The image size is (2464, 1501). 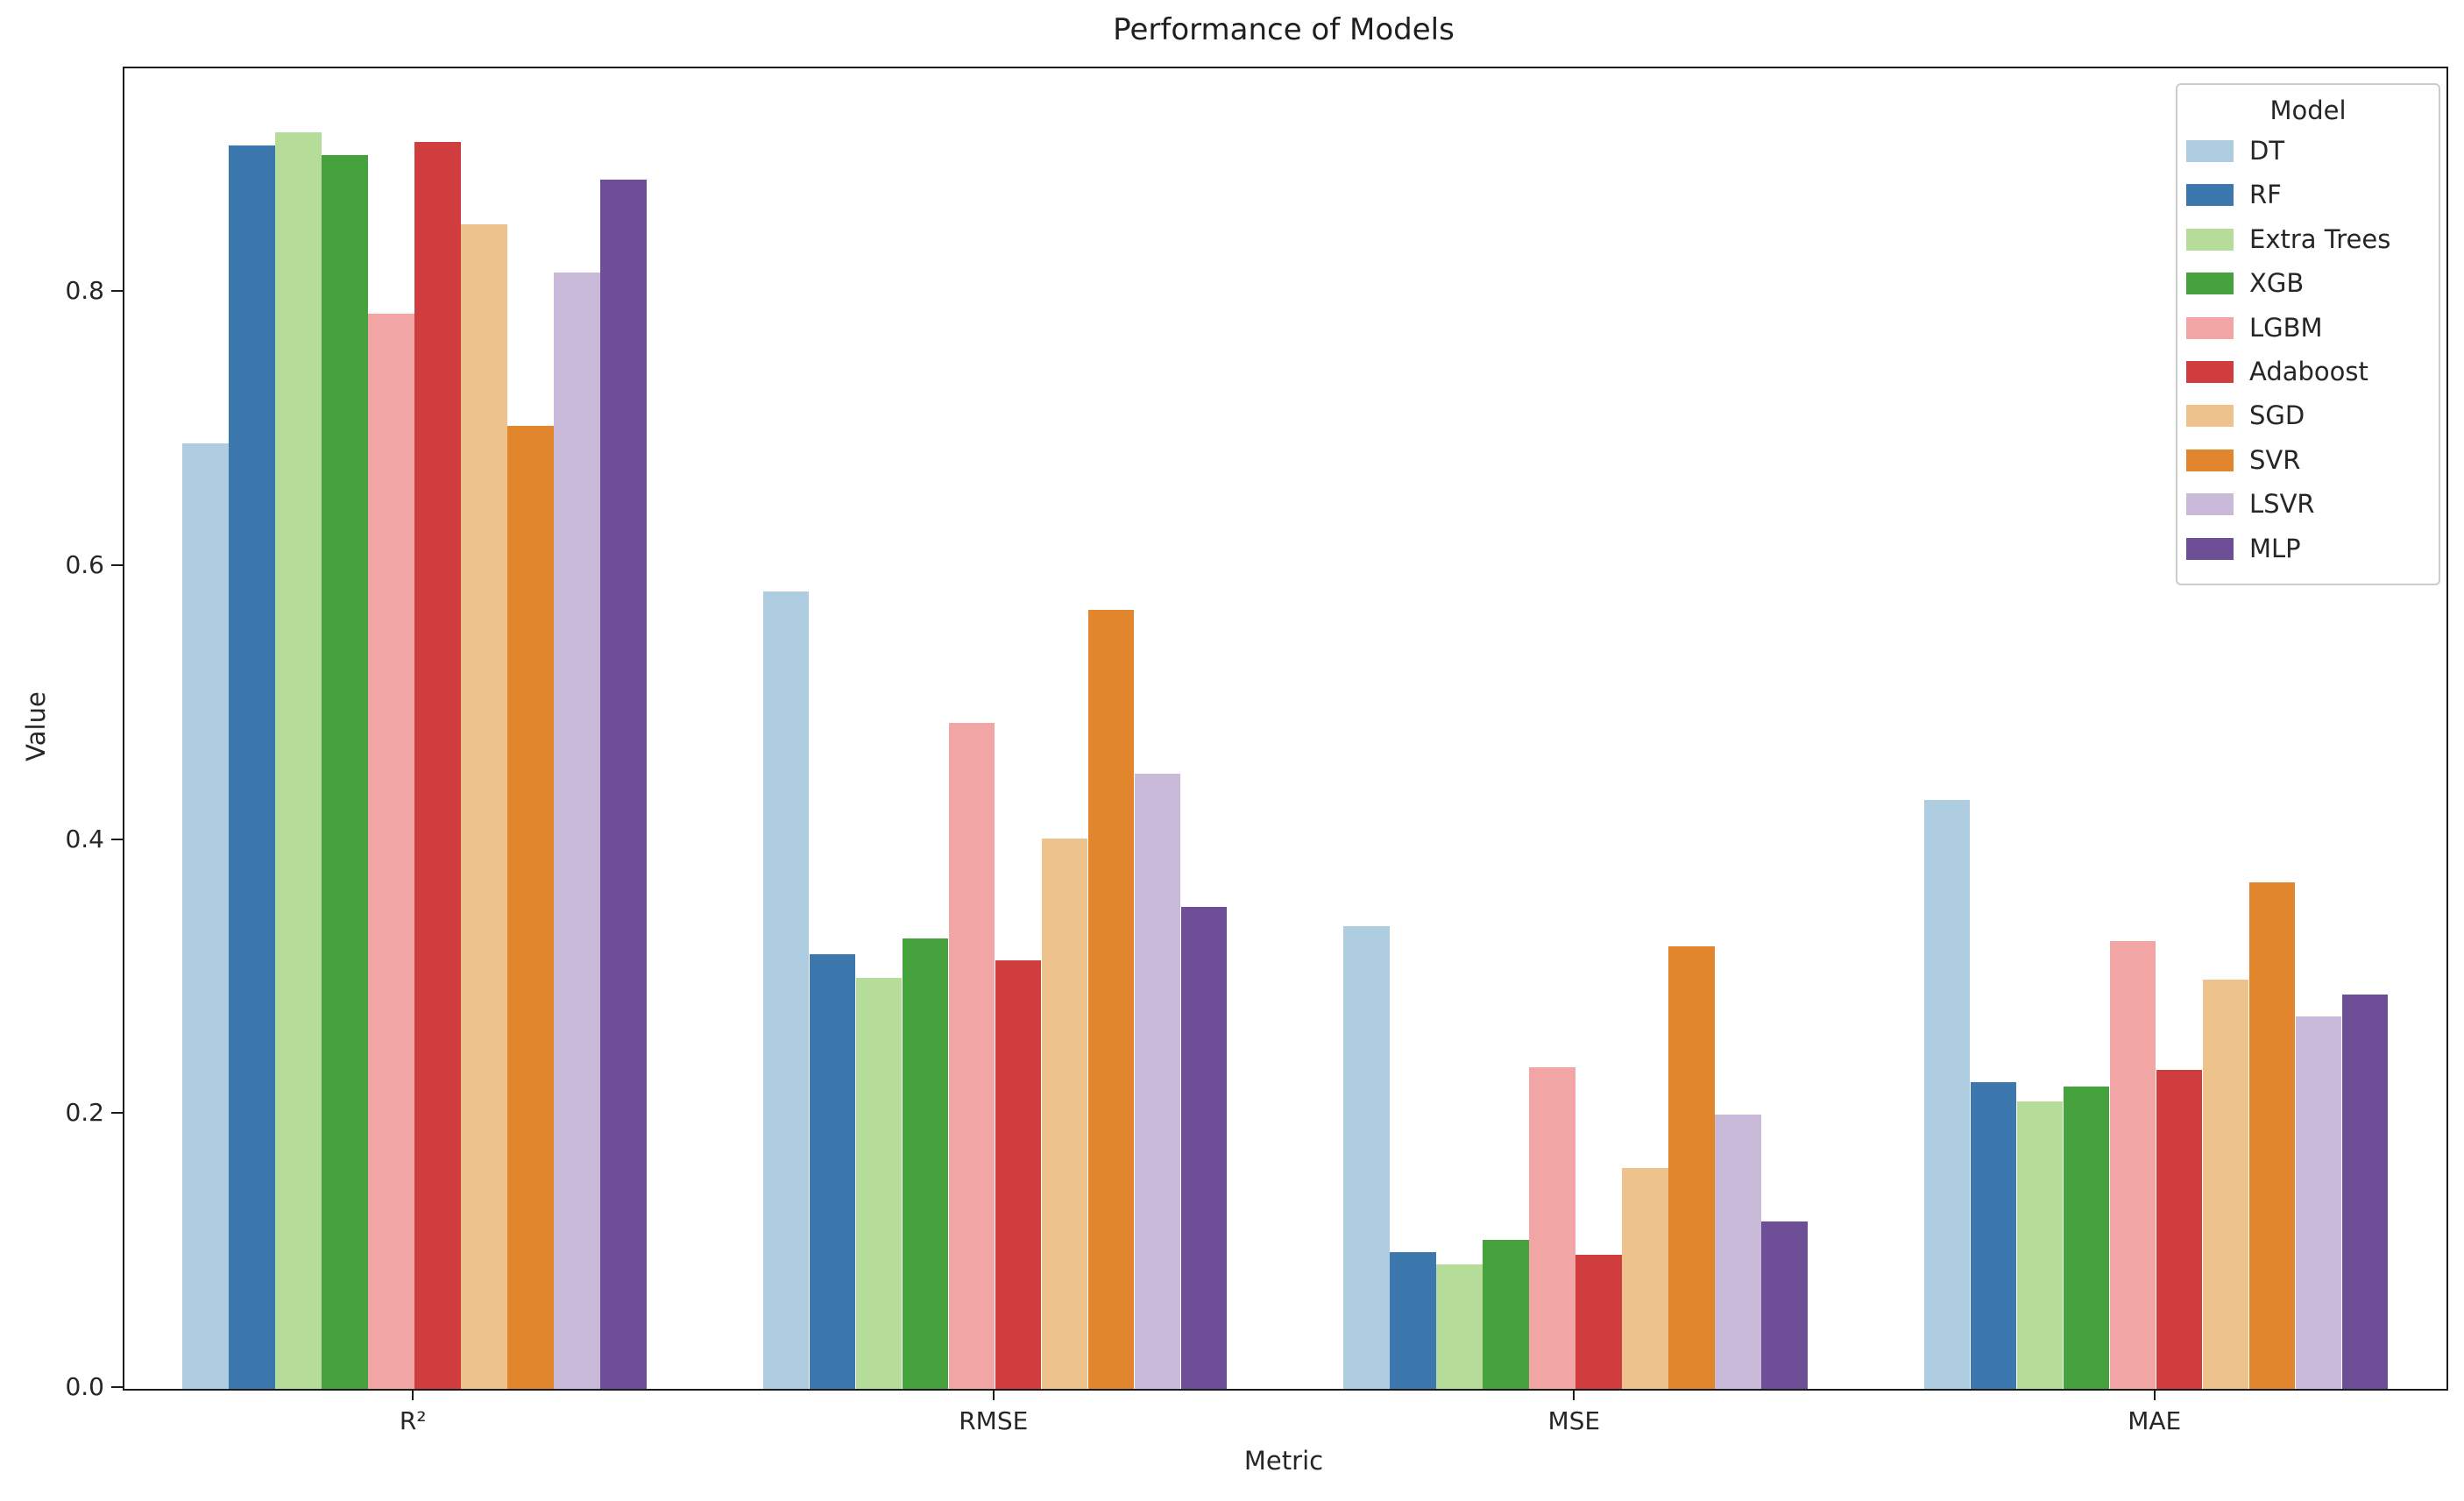 I want to click on bar-extra-trees-mae, so click(x=2040, y=1245).